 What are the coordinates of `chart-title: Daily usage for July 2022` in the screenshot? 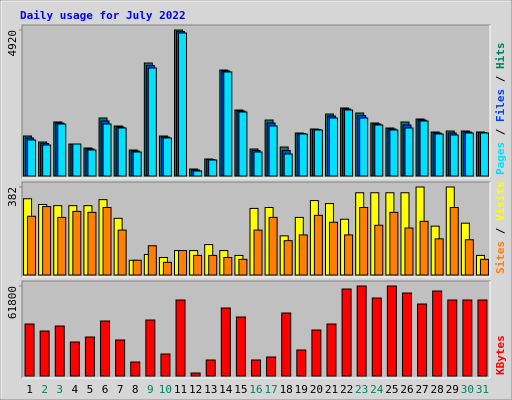 It's located at (103, 15).